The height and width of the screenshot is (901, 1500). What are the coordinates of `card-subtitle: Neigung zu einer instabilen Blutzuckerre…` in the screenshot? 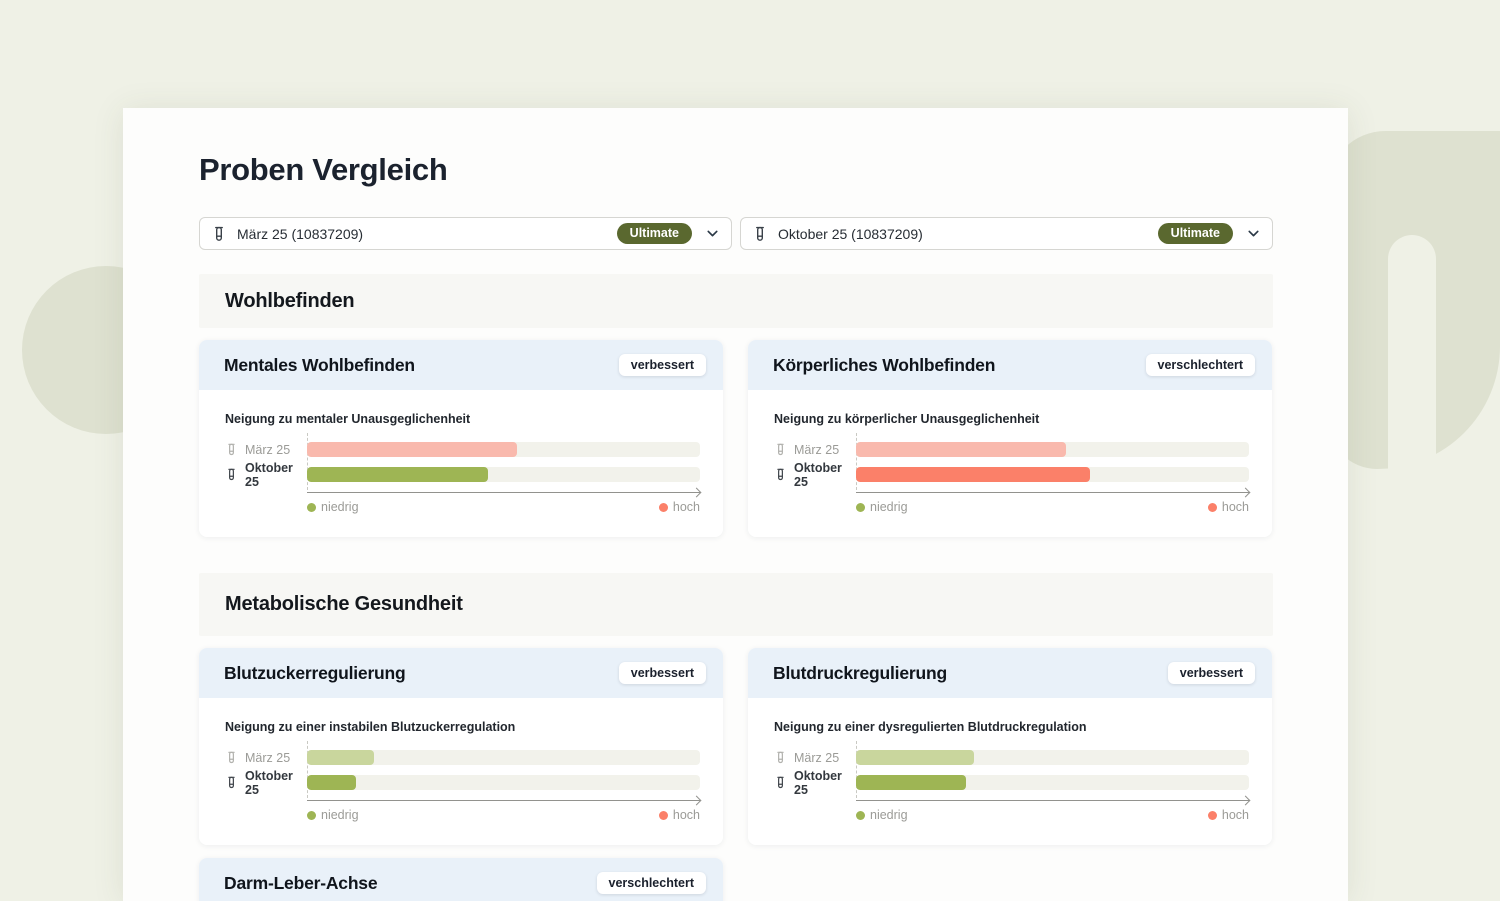 It's located at (370, 727).